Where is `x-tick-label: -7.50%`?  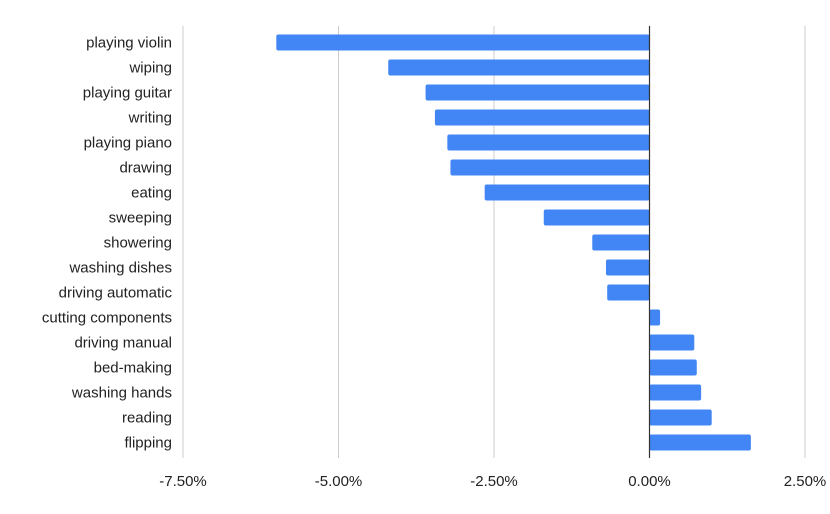 x-tick-label: -7.50% is located at coordinates (183, 481).